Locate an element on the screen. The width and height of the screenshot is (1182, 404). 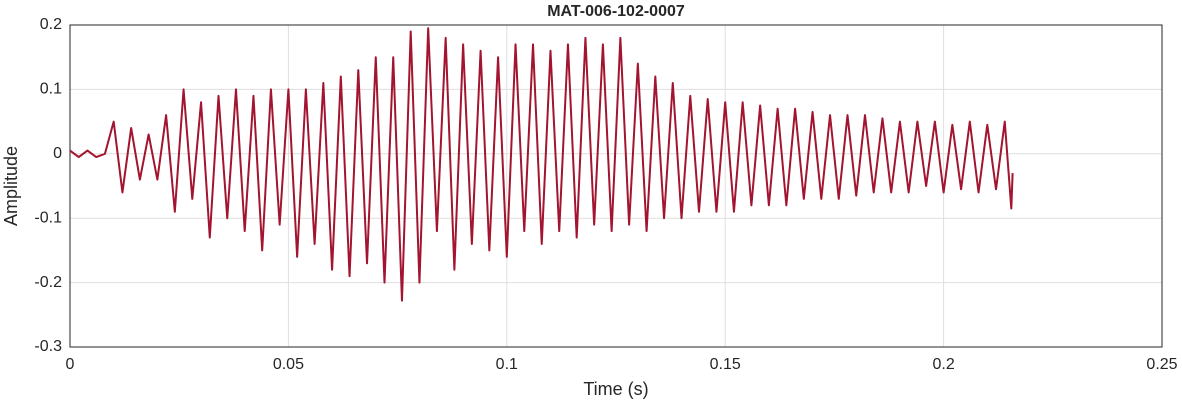
y-tick-label: 0.2 is located at coordinates (51, 24).